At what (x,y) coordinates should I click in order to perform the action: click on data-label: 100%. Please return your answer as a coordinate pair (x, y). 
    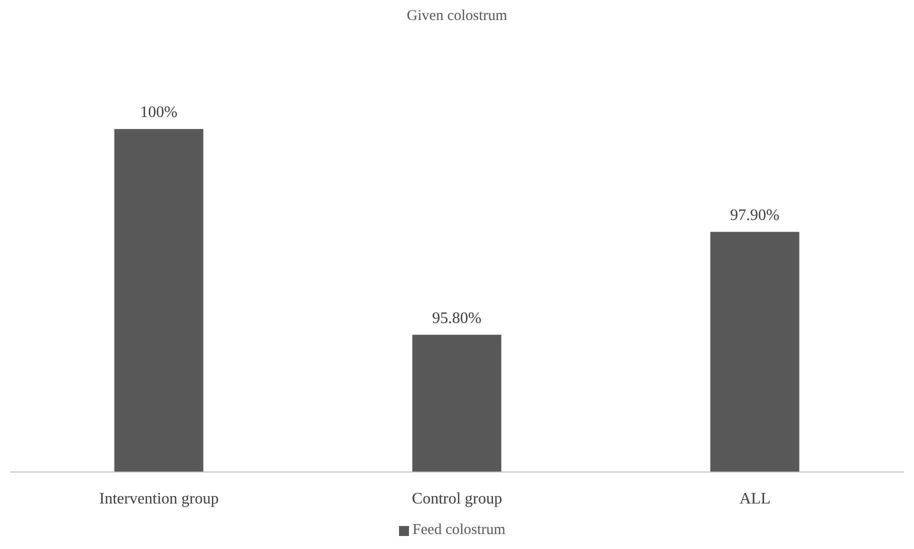
    Looking at the image, I should click on (159, 112).